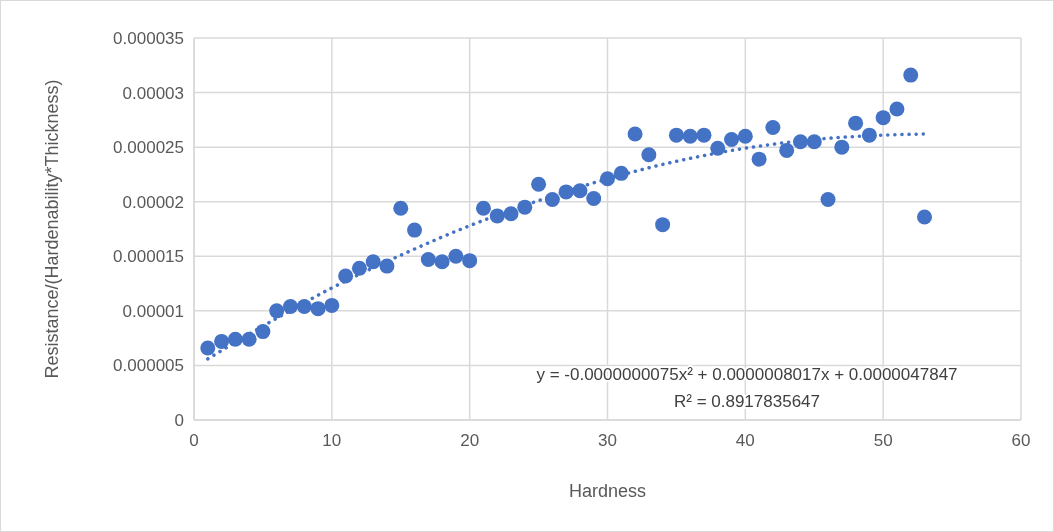  Describe the element at coordinates (179, 420) in the screenshot. I see `y-tick-label: 0` at that location.